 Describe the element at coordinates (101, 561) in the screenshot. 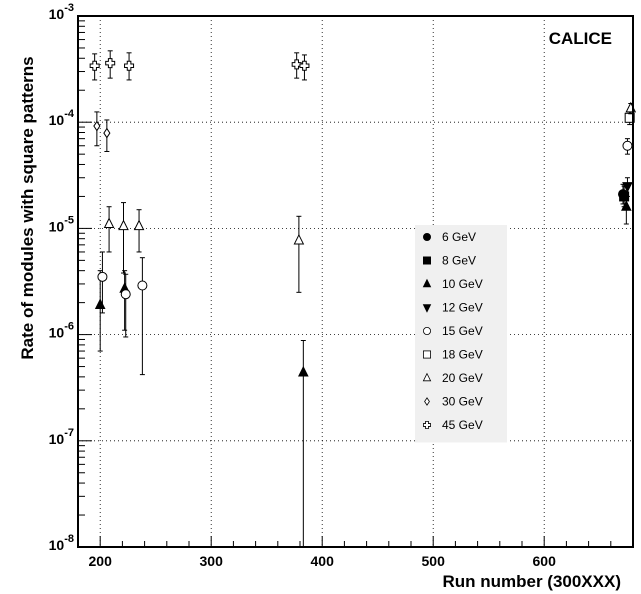

I see `x-tick-label: 200` at that location.